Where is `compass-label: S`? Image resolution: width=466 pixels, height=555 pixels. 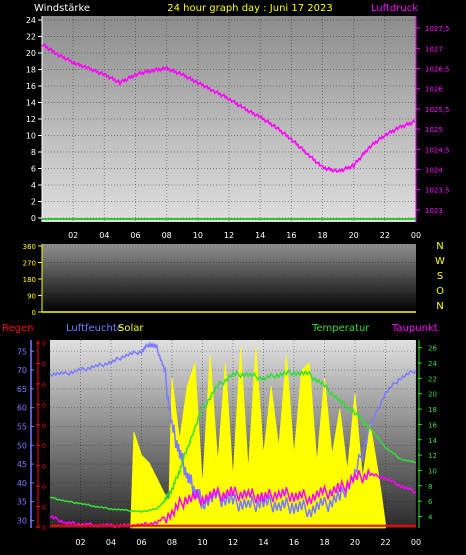
compass-label: S is located at coordinates (440, 276).